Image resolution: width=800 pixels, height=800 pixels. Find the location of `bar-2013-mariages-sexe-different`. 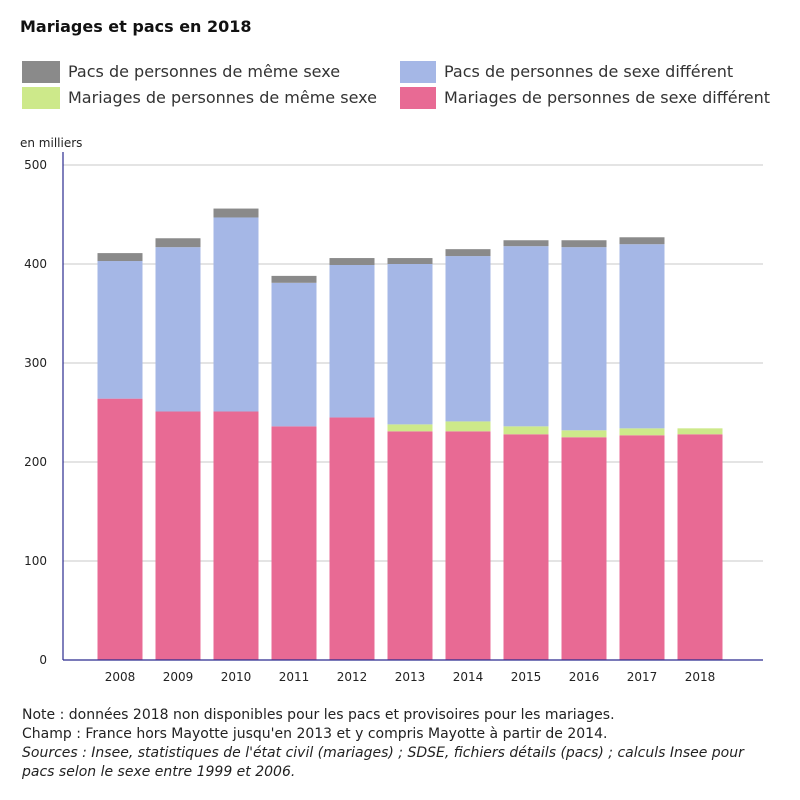

bar-2013-mariages-sexe-different is located at coordinates (410, 545).